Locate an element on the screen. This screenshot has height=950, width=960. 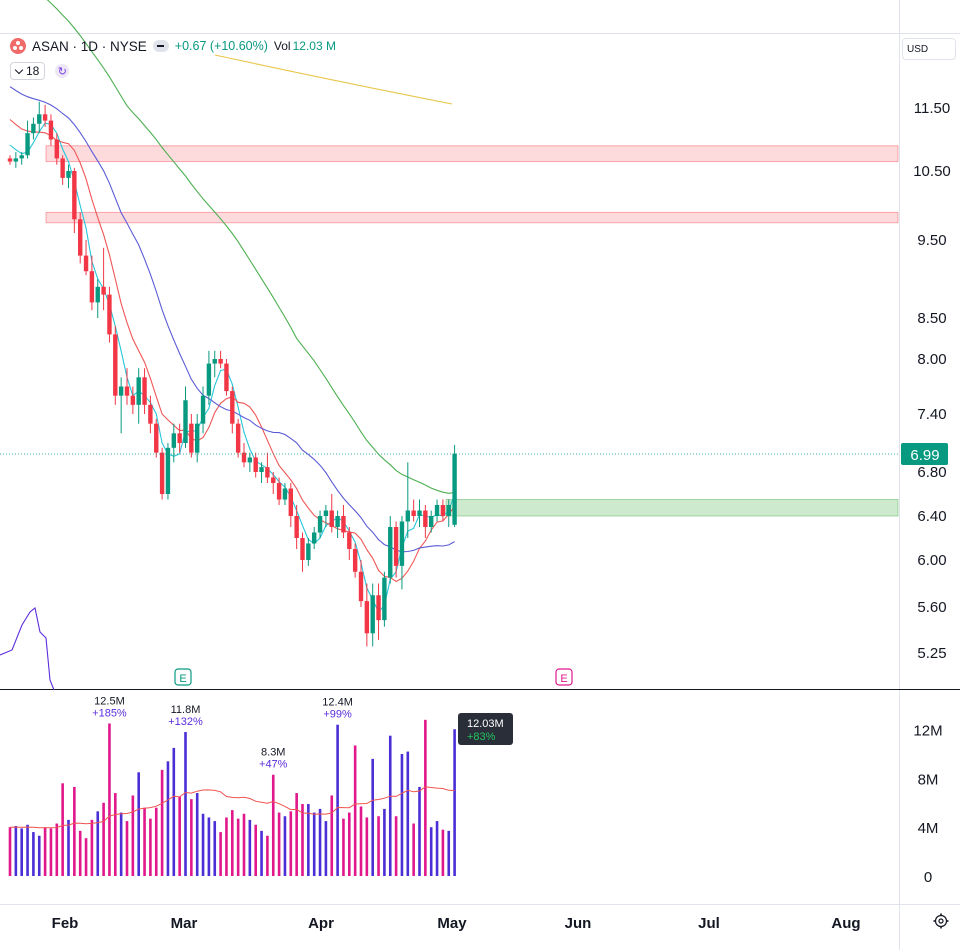
currency-selector: USD is located at coordinates (929, 49).